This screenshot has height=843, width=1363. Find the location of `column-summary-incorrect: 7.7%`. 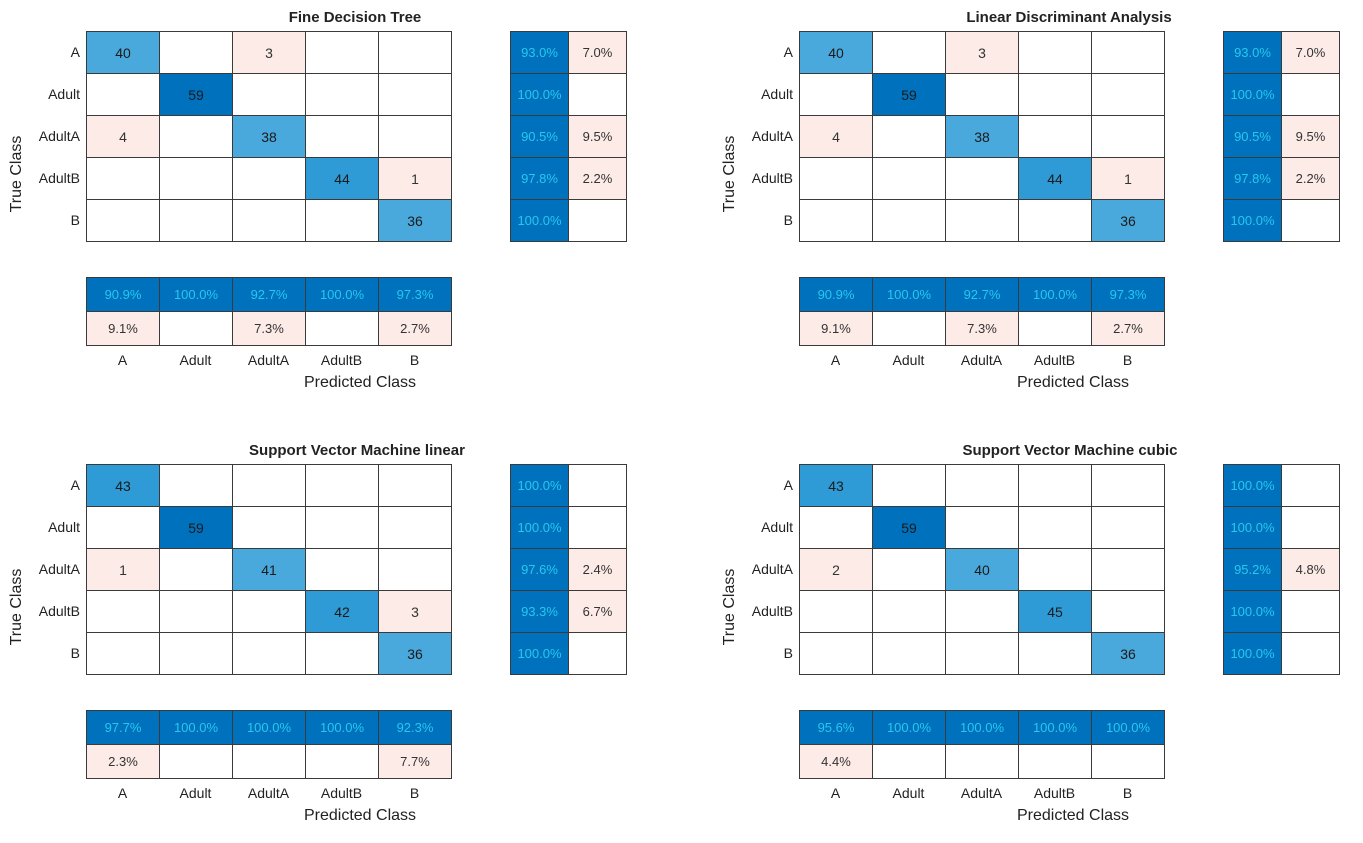

column-summary-incorrect: 7.7% is located at coordinates (415, 761).